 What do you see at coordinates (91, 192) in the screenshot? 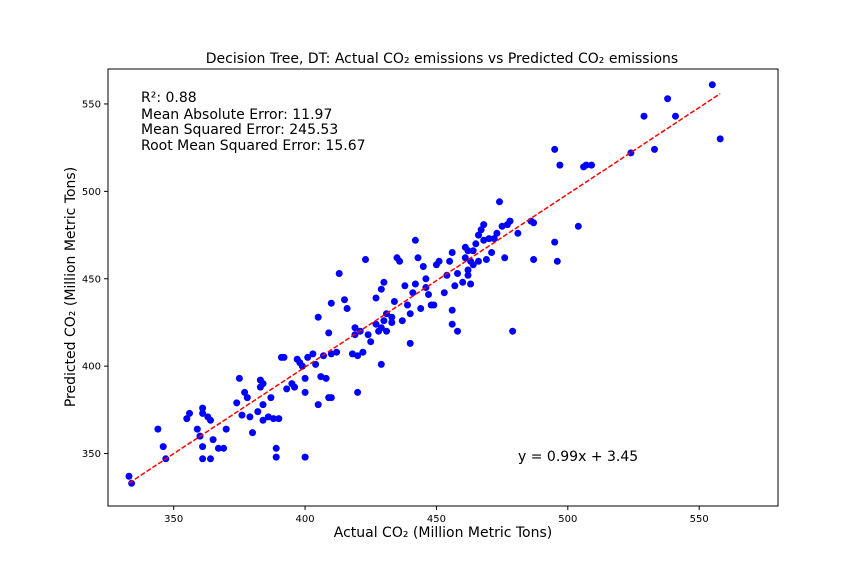
I see `y-tick-label: 500` at bounding box center [91, 192].